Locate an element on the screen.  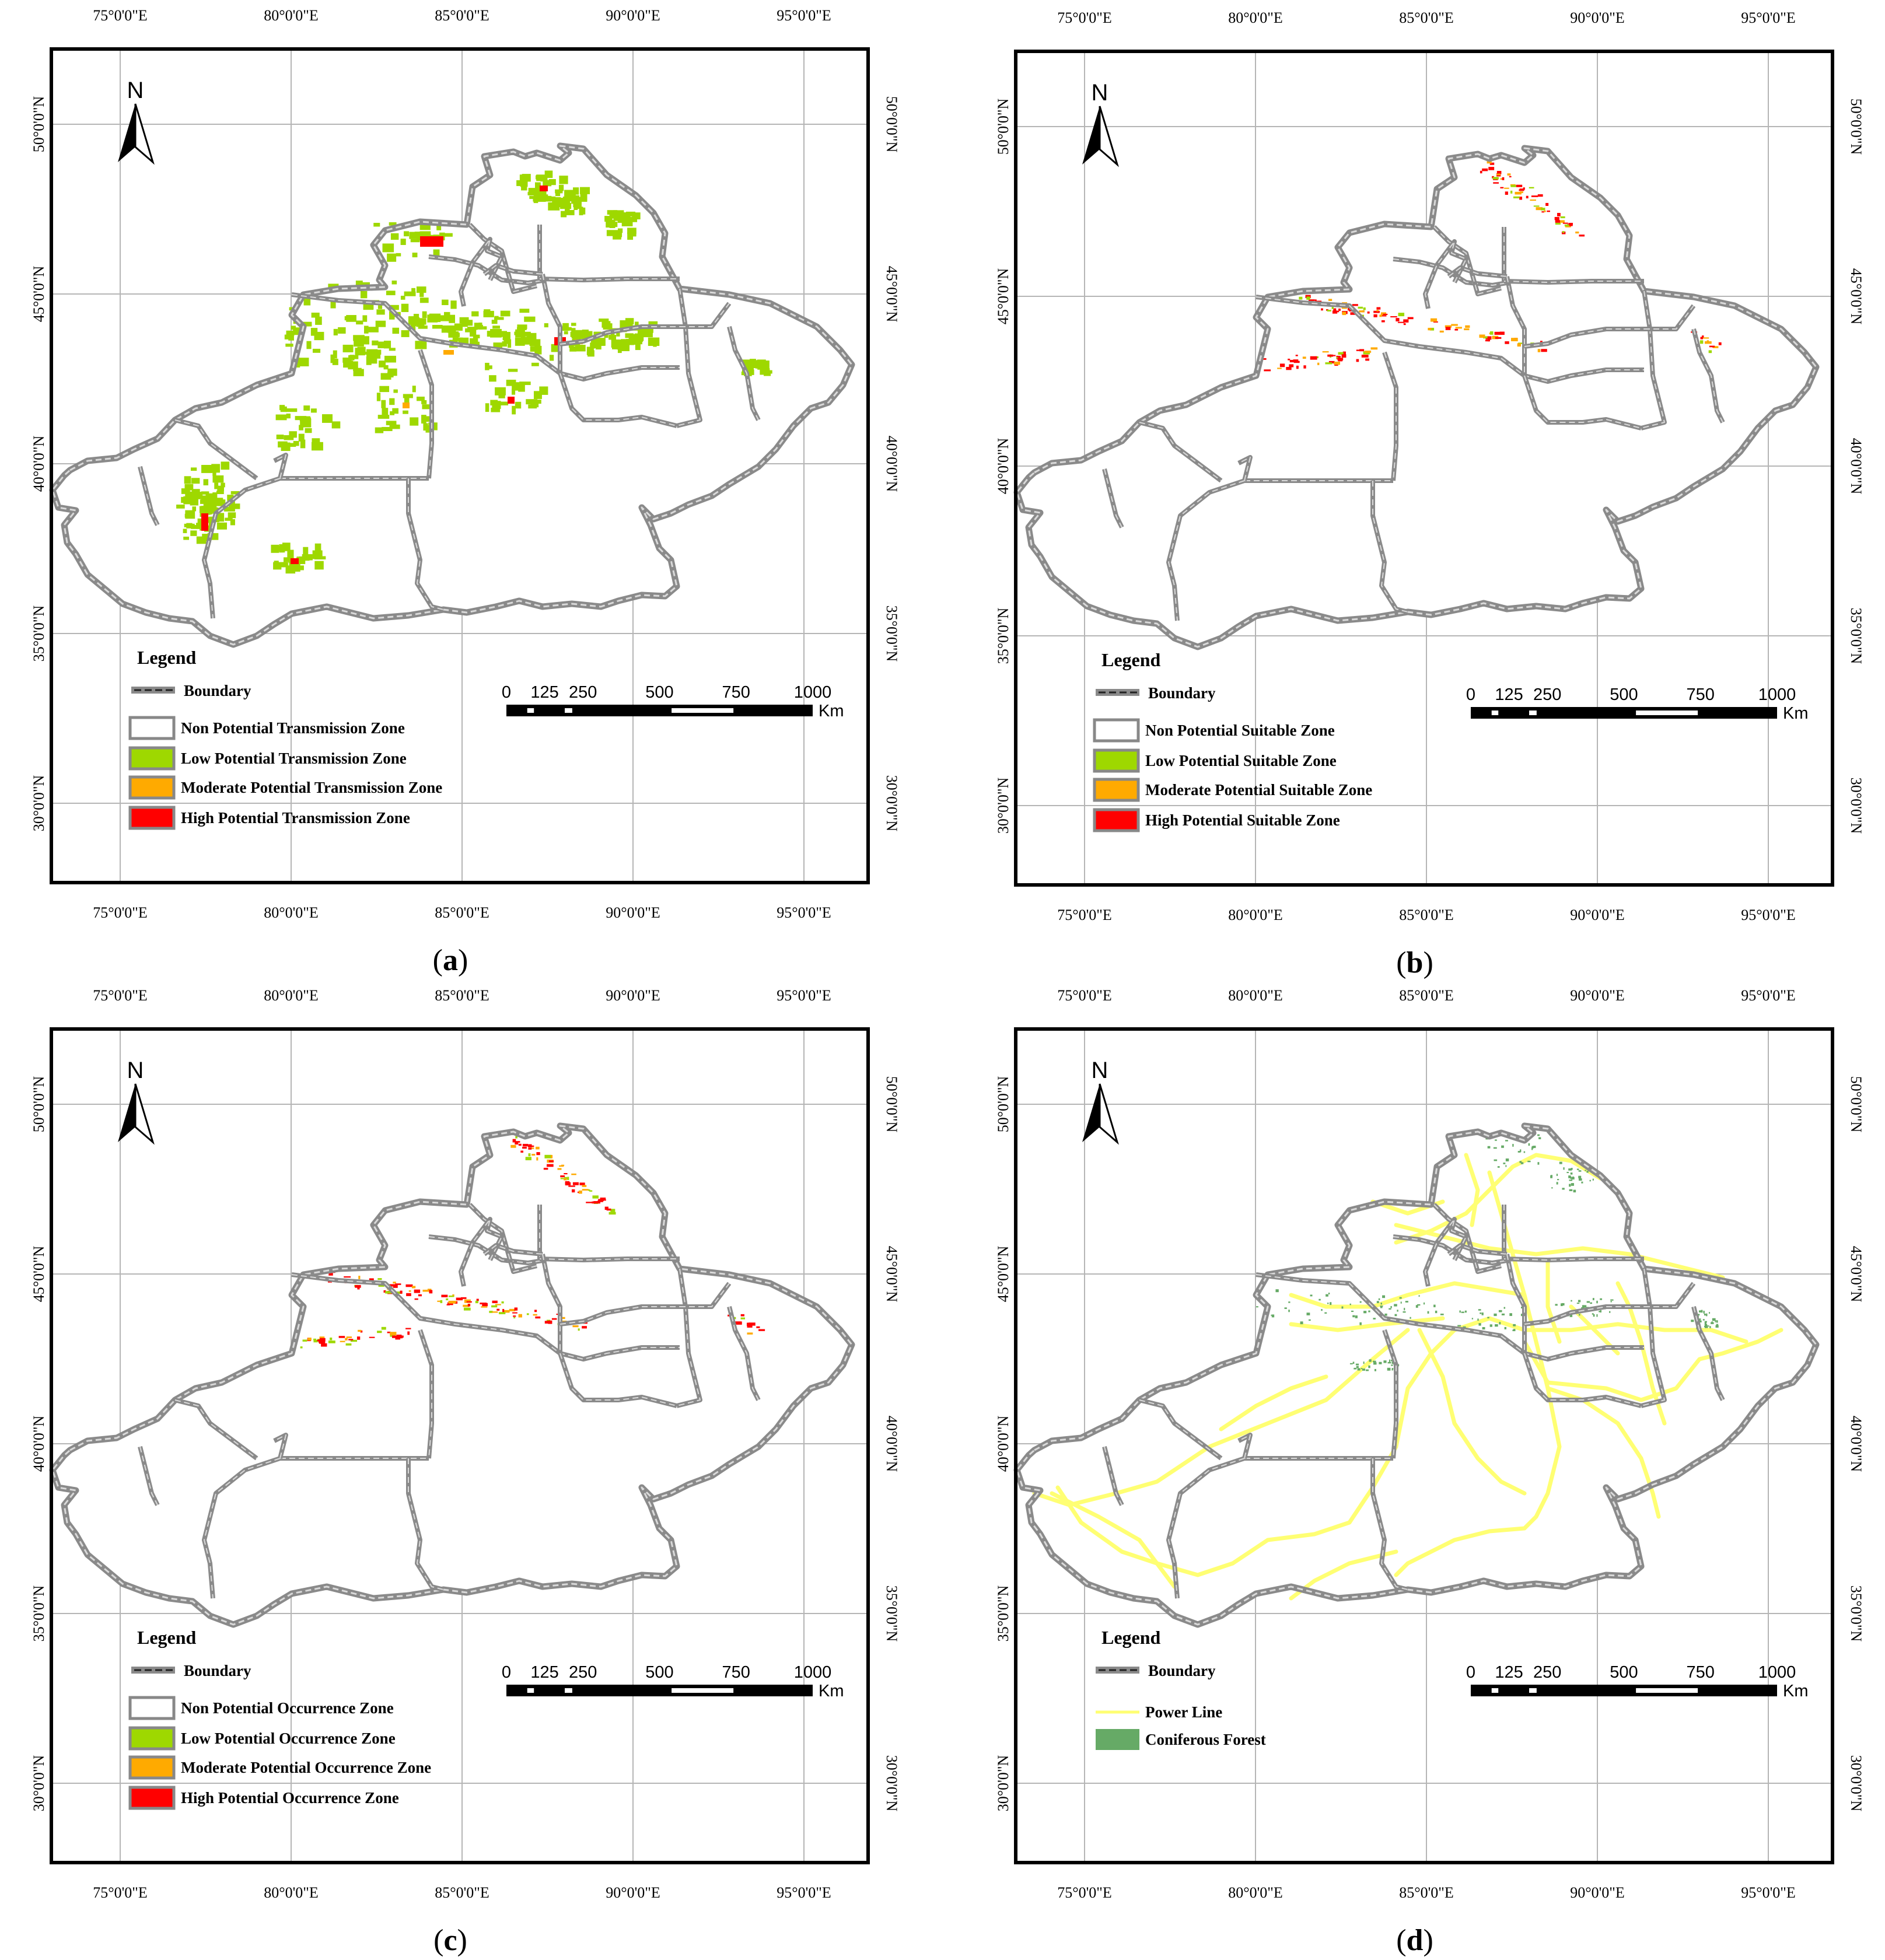
scale-tick-label: 500 is located at coordinates (1624, 694).